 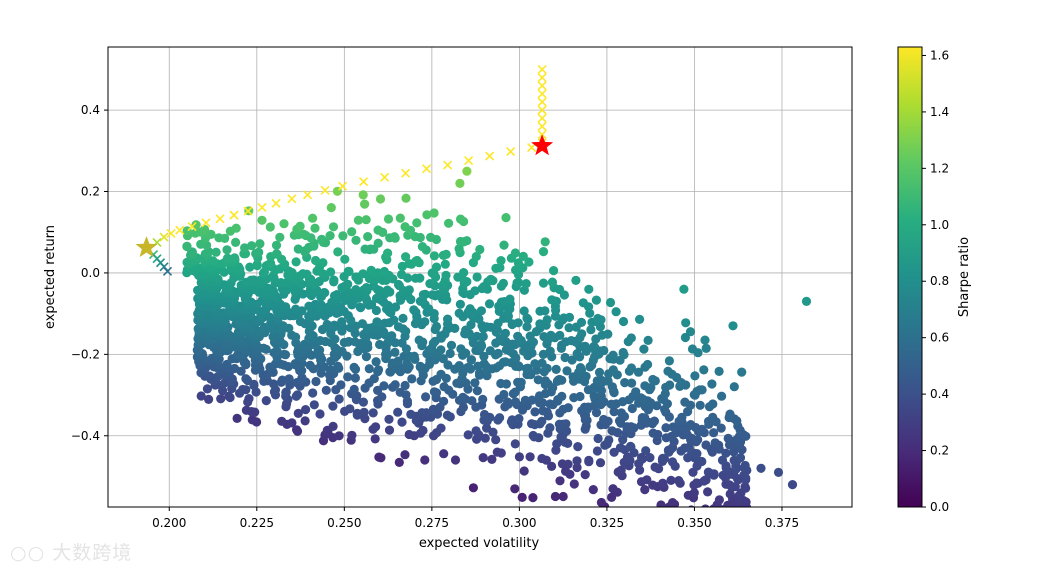 I want to click on optimal-portfolio-markers, so click(x=344, y=196).